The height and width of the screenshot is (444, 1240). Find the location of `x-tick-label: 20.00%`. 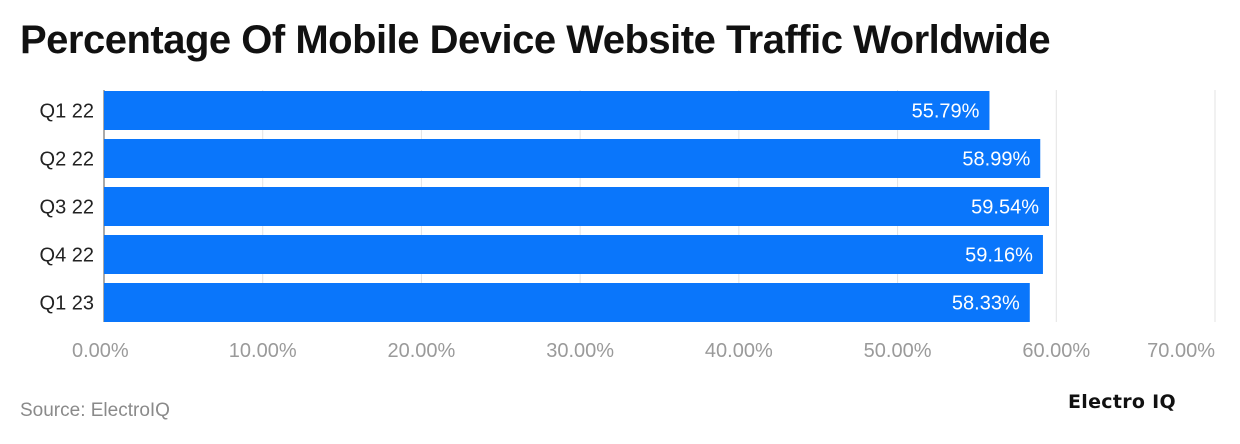

x-tick-label: 20.00% is located at coordinates (422, 351).